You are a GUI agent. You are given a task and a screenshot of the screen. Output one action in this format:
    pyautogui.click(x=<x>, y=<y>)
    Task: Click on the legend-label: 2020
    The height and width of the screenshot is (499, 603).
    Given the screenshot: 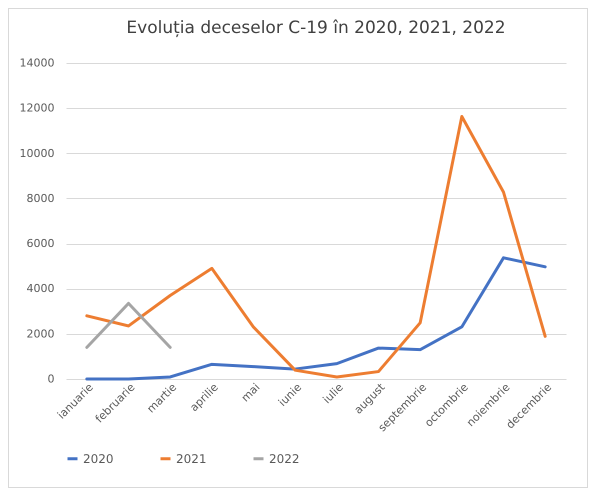 What is the action you would take?
    pyautogui.click(x=98, y=459)
    